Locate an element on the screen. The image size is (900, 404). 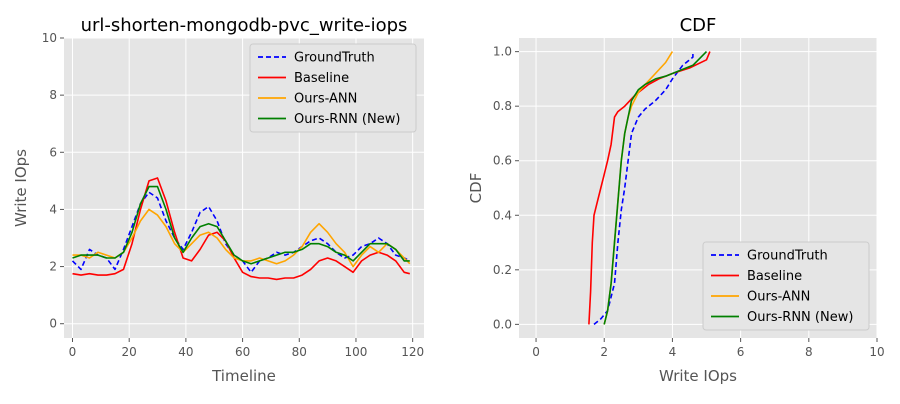
cdf-y-tick-label: 1.0 is located at coordinates (502, 52).